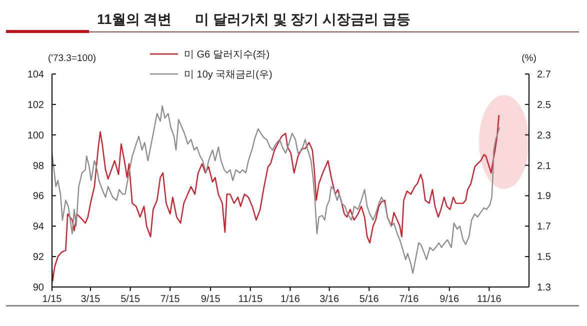  What do you see at coordinates (489, 299) in the screenshot?
I see `x-tick-label: 11/16` at bounding box center [489, 299].